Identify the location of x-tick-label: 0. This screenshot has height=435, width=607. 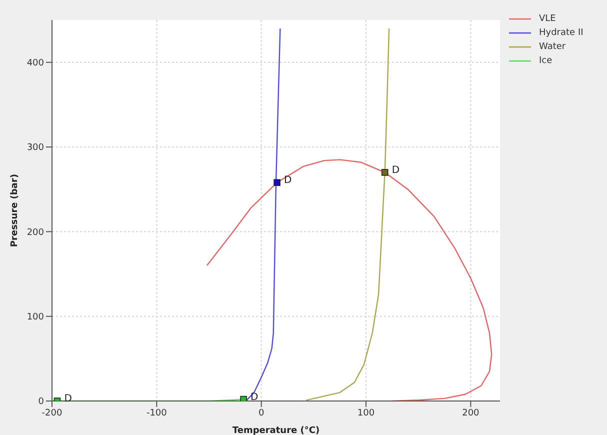
(261, 413).